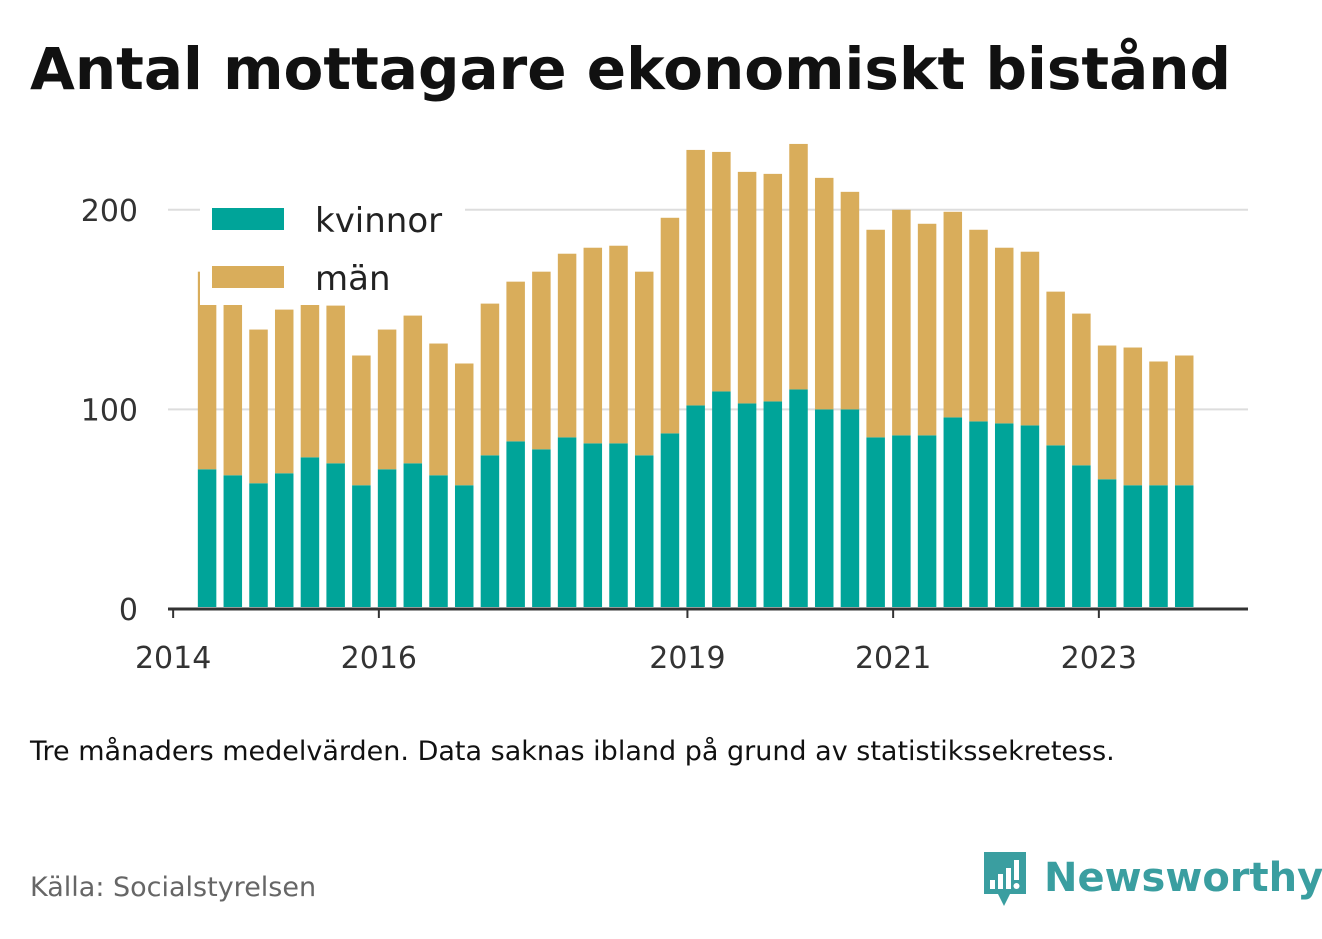 The width and height of the screenshot is (1322, 939). I want to click on newsworthy-logo: Newsworthy, so click(1151, 878).